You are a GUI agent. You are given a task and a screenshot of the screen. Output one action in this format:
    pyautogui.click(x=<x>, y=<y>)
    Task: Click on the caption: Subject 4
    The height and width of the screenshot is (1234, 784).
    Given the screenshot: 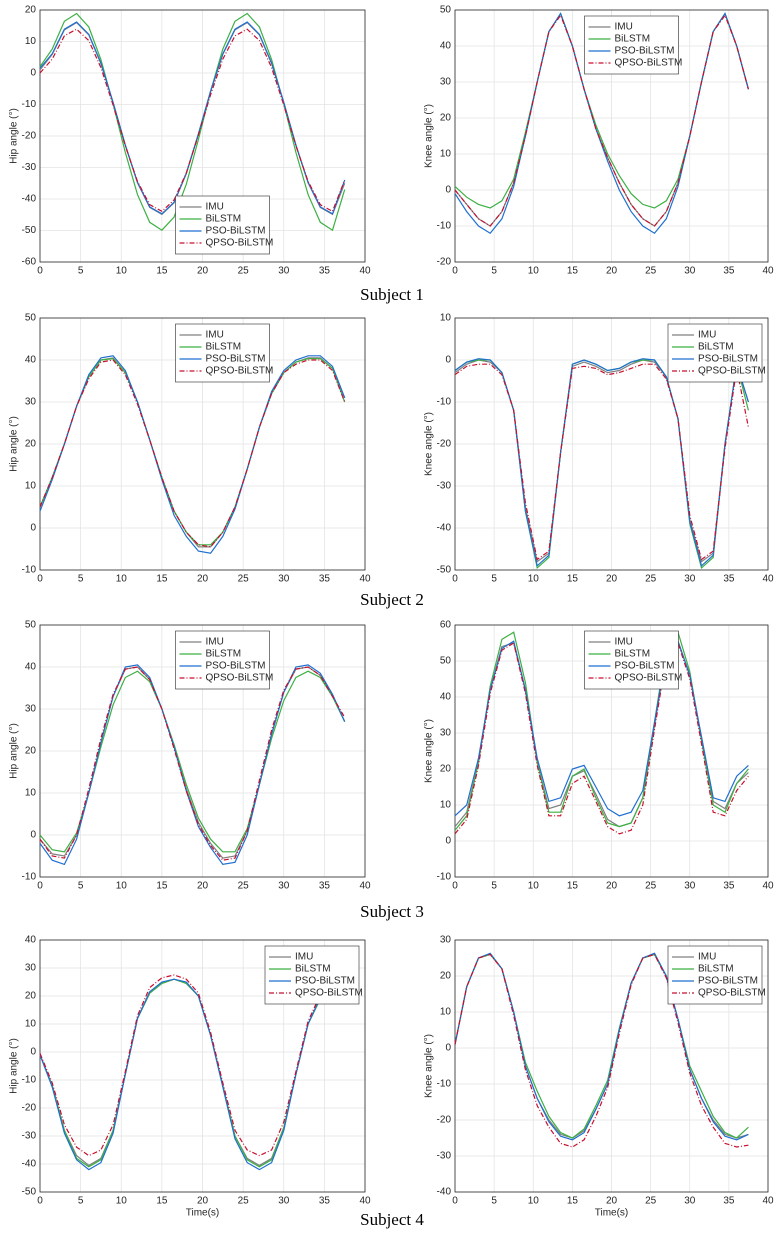 What is the action you would take?
    pyautogui.click(x=392, y=1219)
    